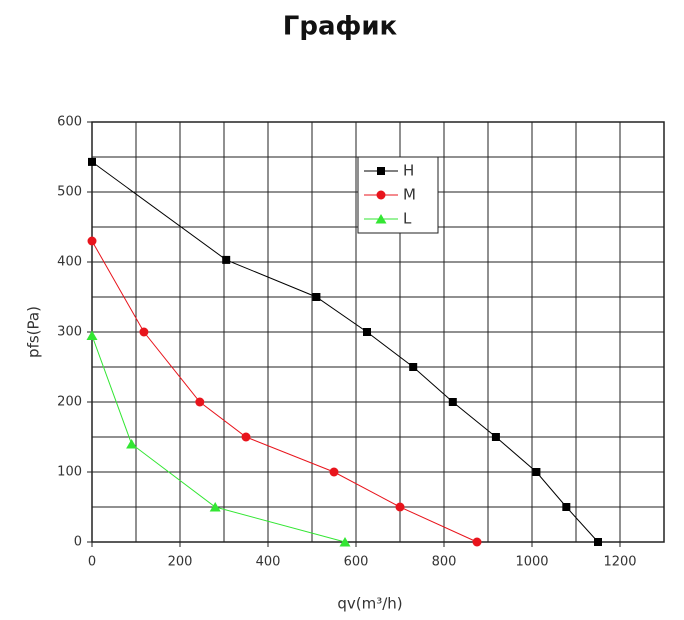 The width and height of the screenshot is (684, 620). I want to click on legend-label: H, so click(408, 171).